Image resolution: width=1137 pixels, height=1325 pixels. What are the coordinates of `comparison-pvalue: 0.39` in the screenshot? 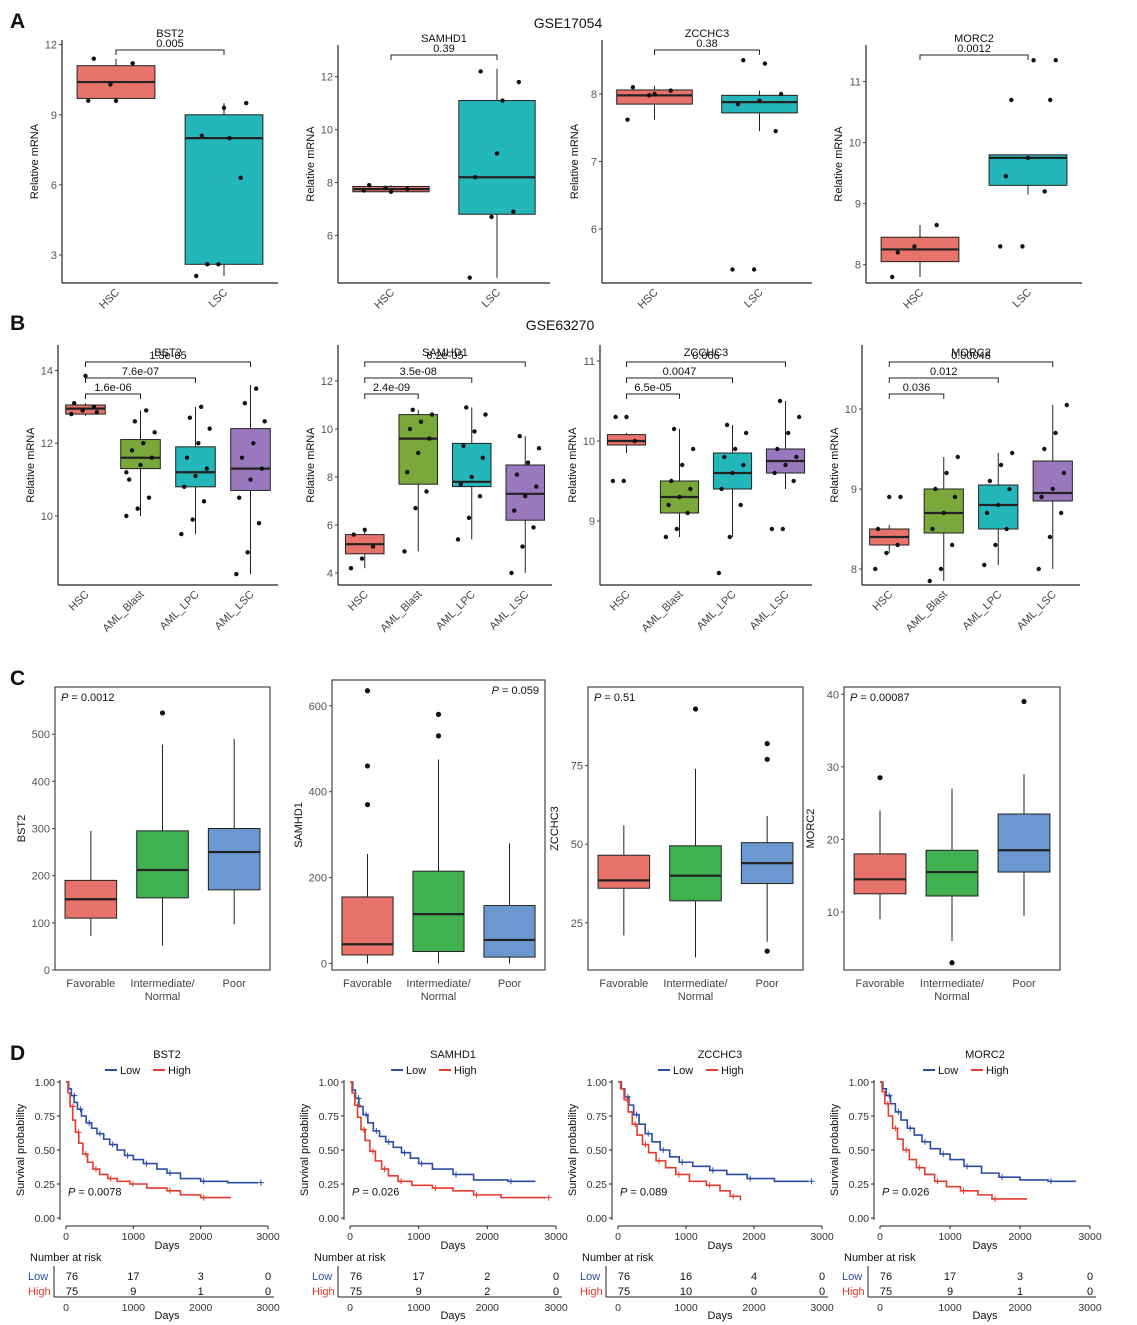 It's located at (443, 49).